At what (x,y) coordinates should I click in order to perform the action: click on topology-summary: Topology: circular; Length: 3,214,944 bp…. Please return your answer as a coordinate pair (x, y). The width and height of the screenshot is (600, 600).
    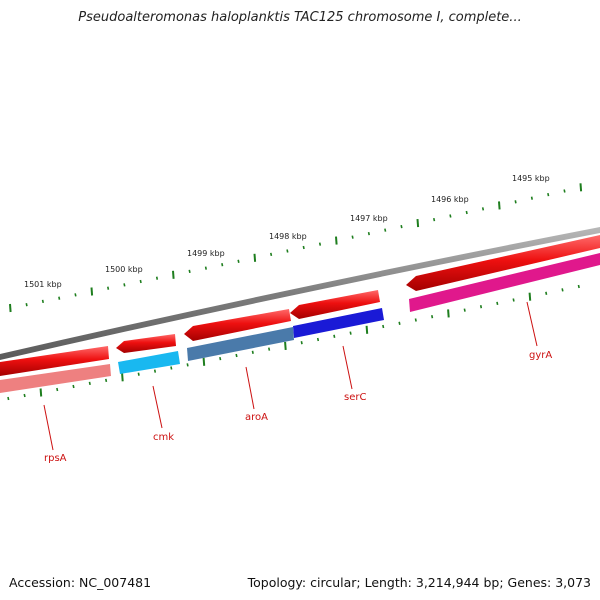
    Looking at the image, I should click on (419, 582).